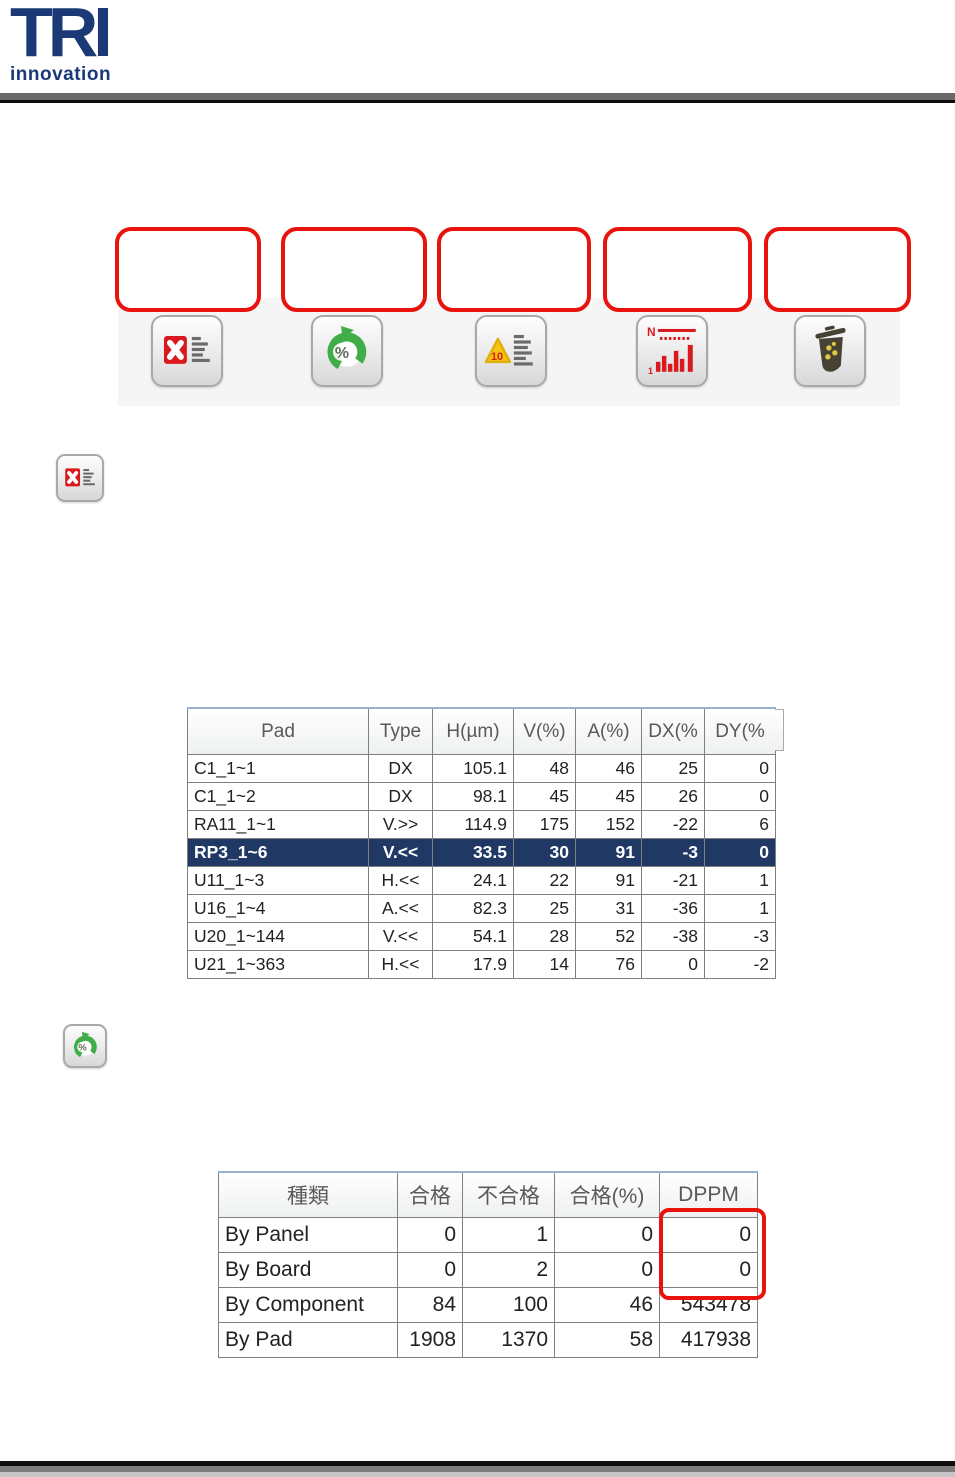  Describe the element at coordinates (830, 348) in the screenshot. I see `recycle-bin-icon` at that location.